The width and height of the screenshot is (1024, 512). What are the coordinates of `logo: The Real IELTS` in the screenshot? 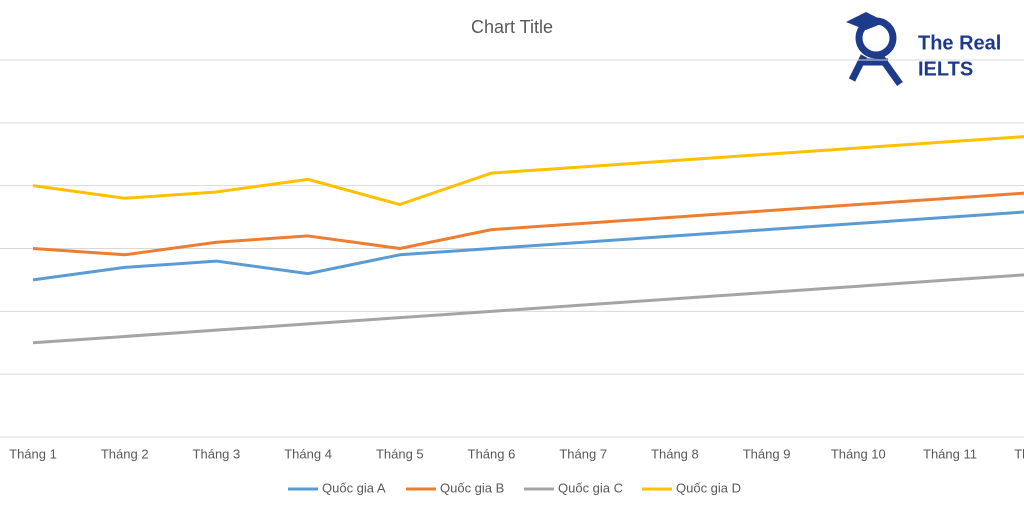 It's located at (923, 49).